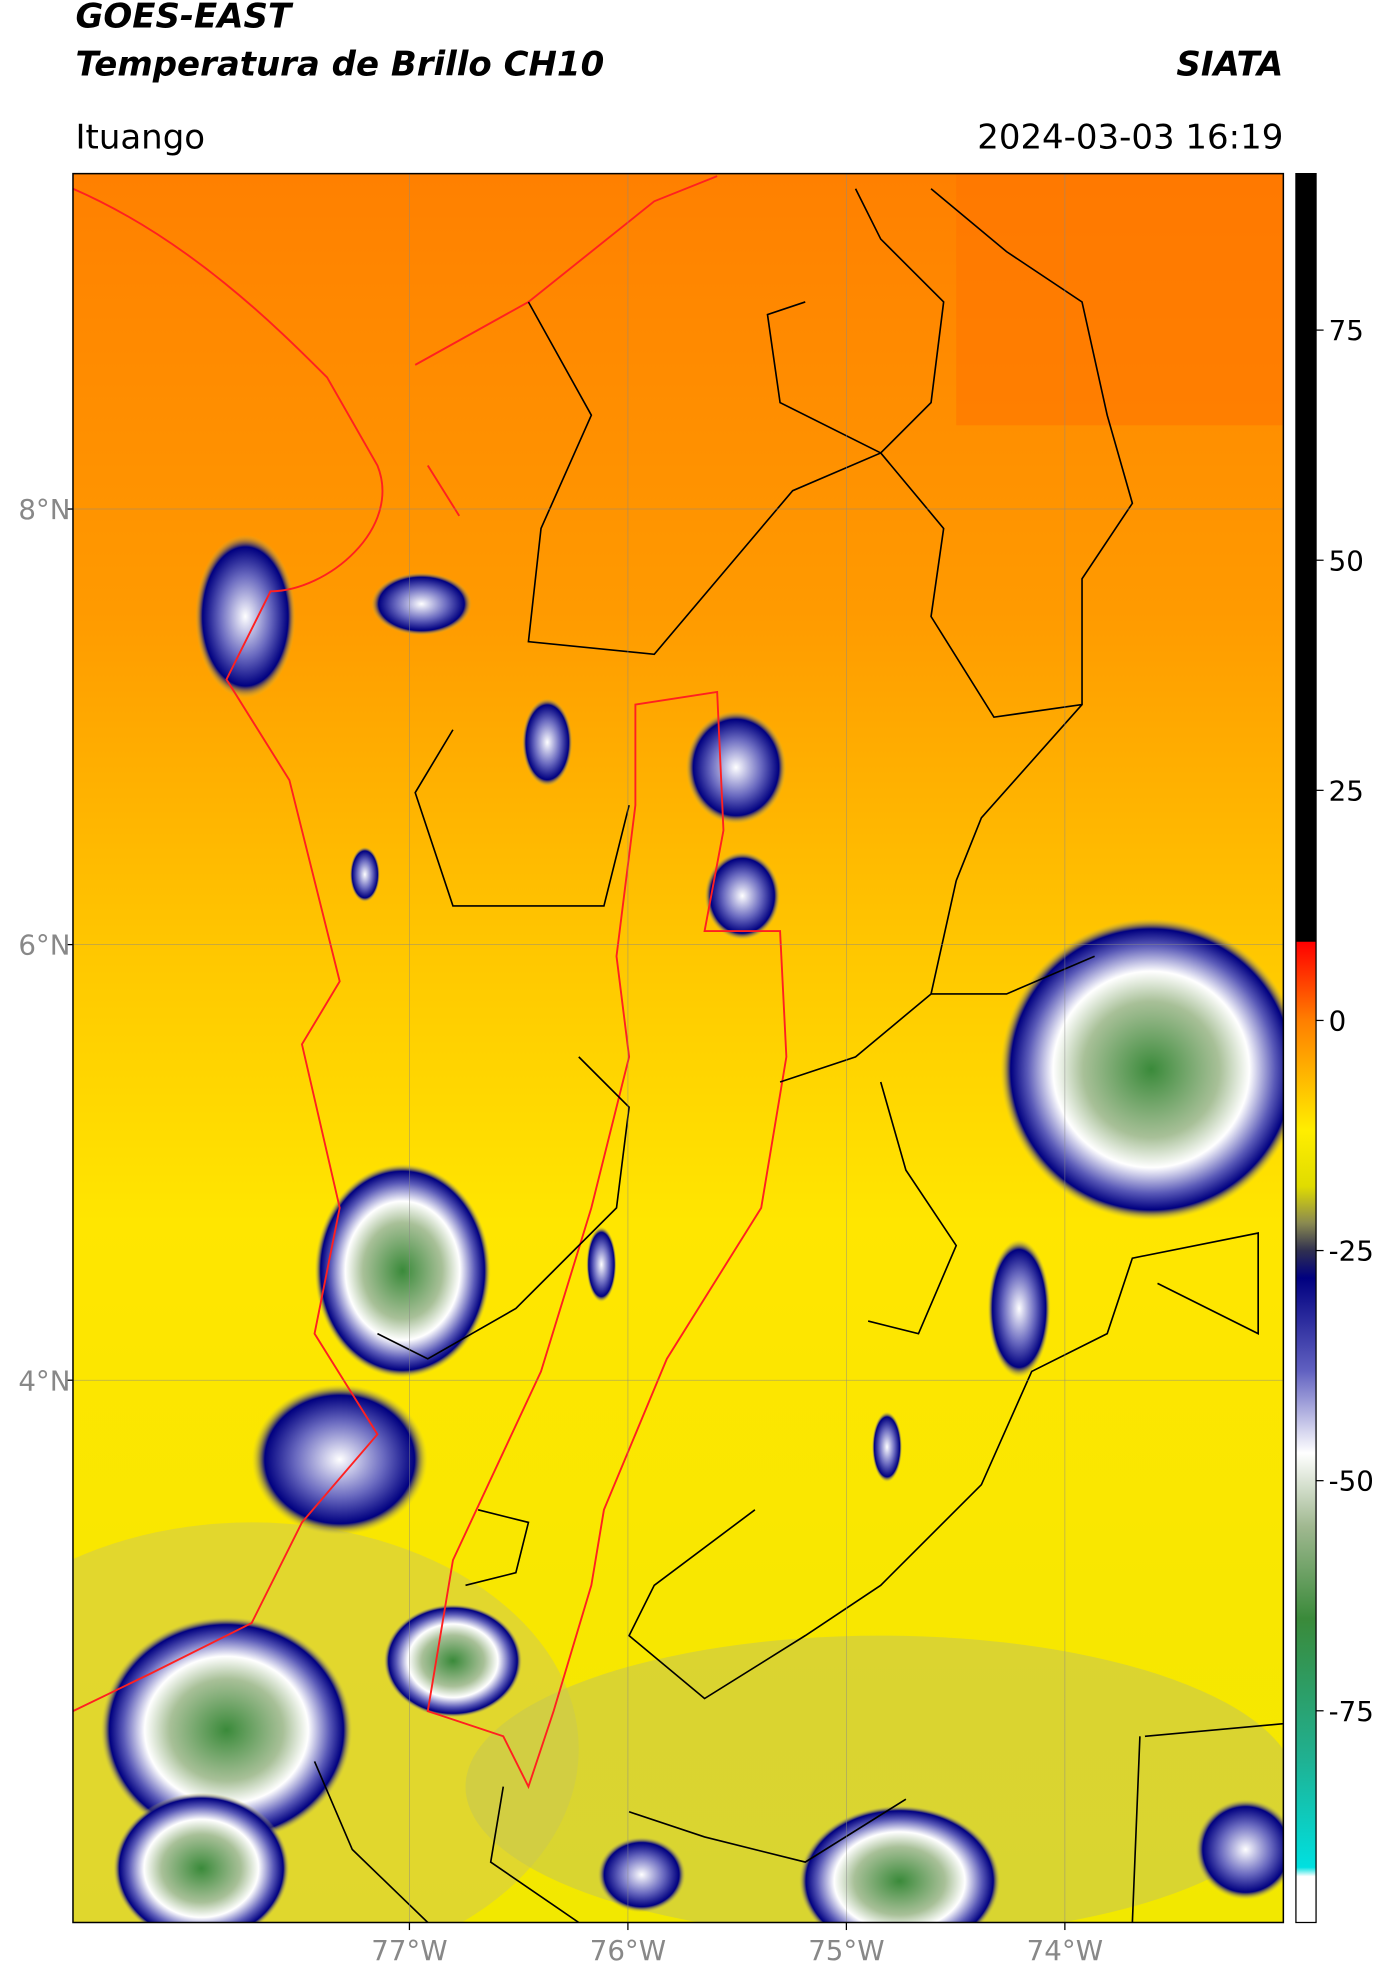  I want to click on colorbar-tick-label: -75, so click(1351, 1711).